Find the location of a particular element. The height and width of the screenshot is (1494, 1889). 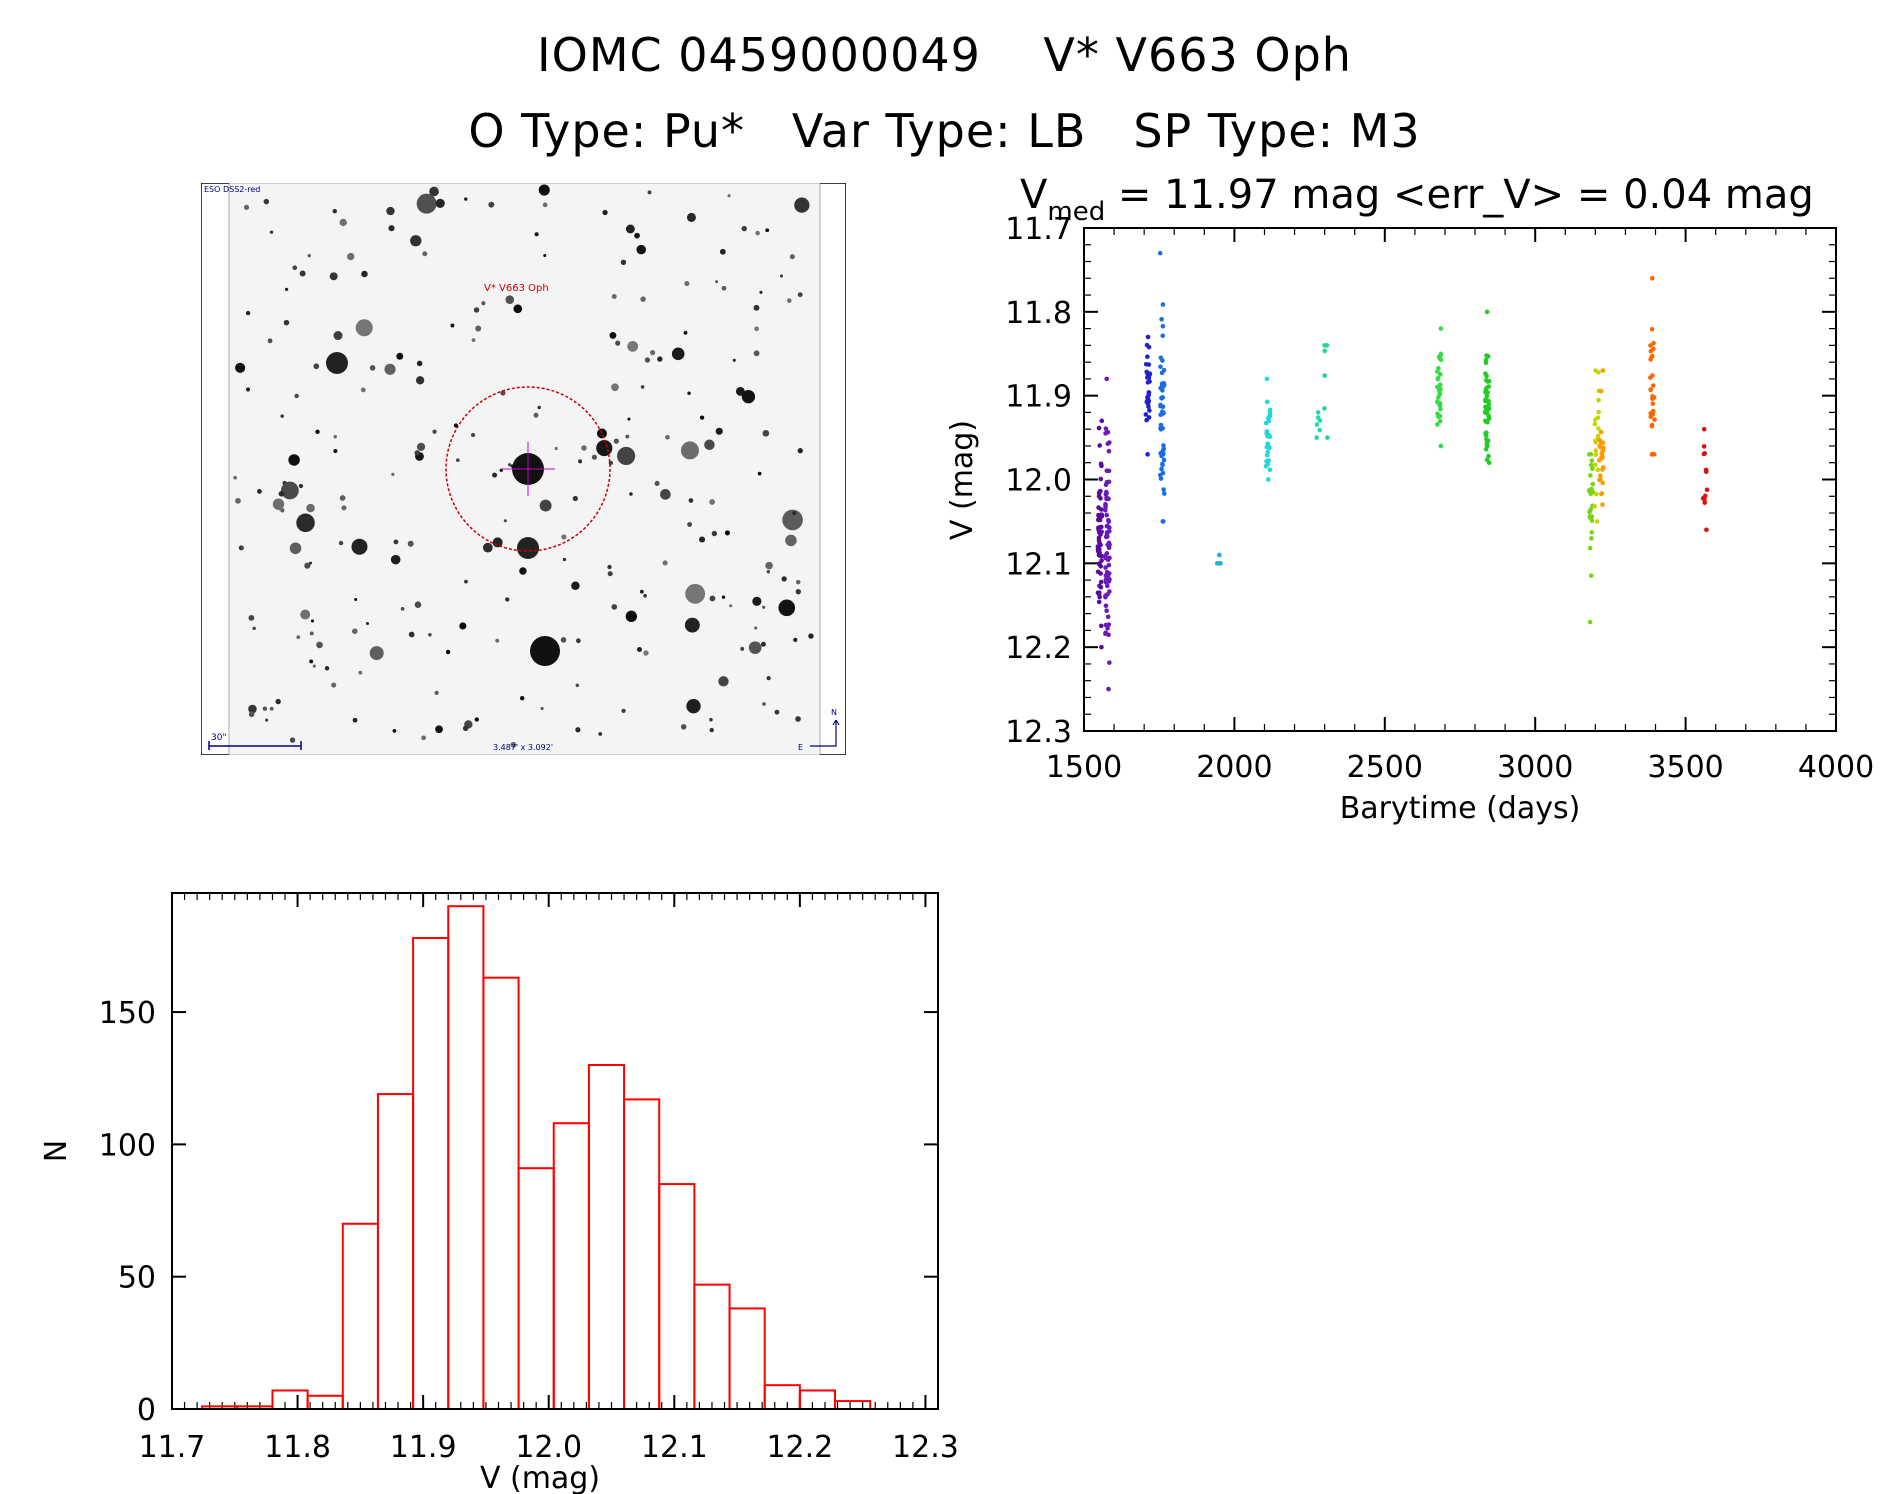

hist-y-tick-label: 50 is located at coordinates (137, 1278).